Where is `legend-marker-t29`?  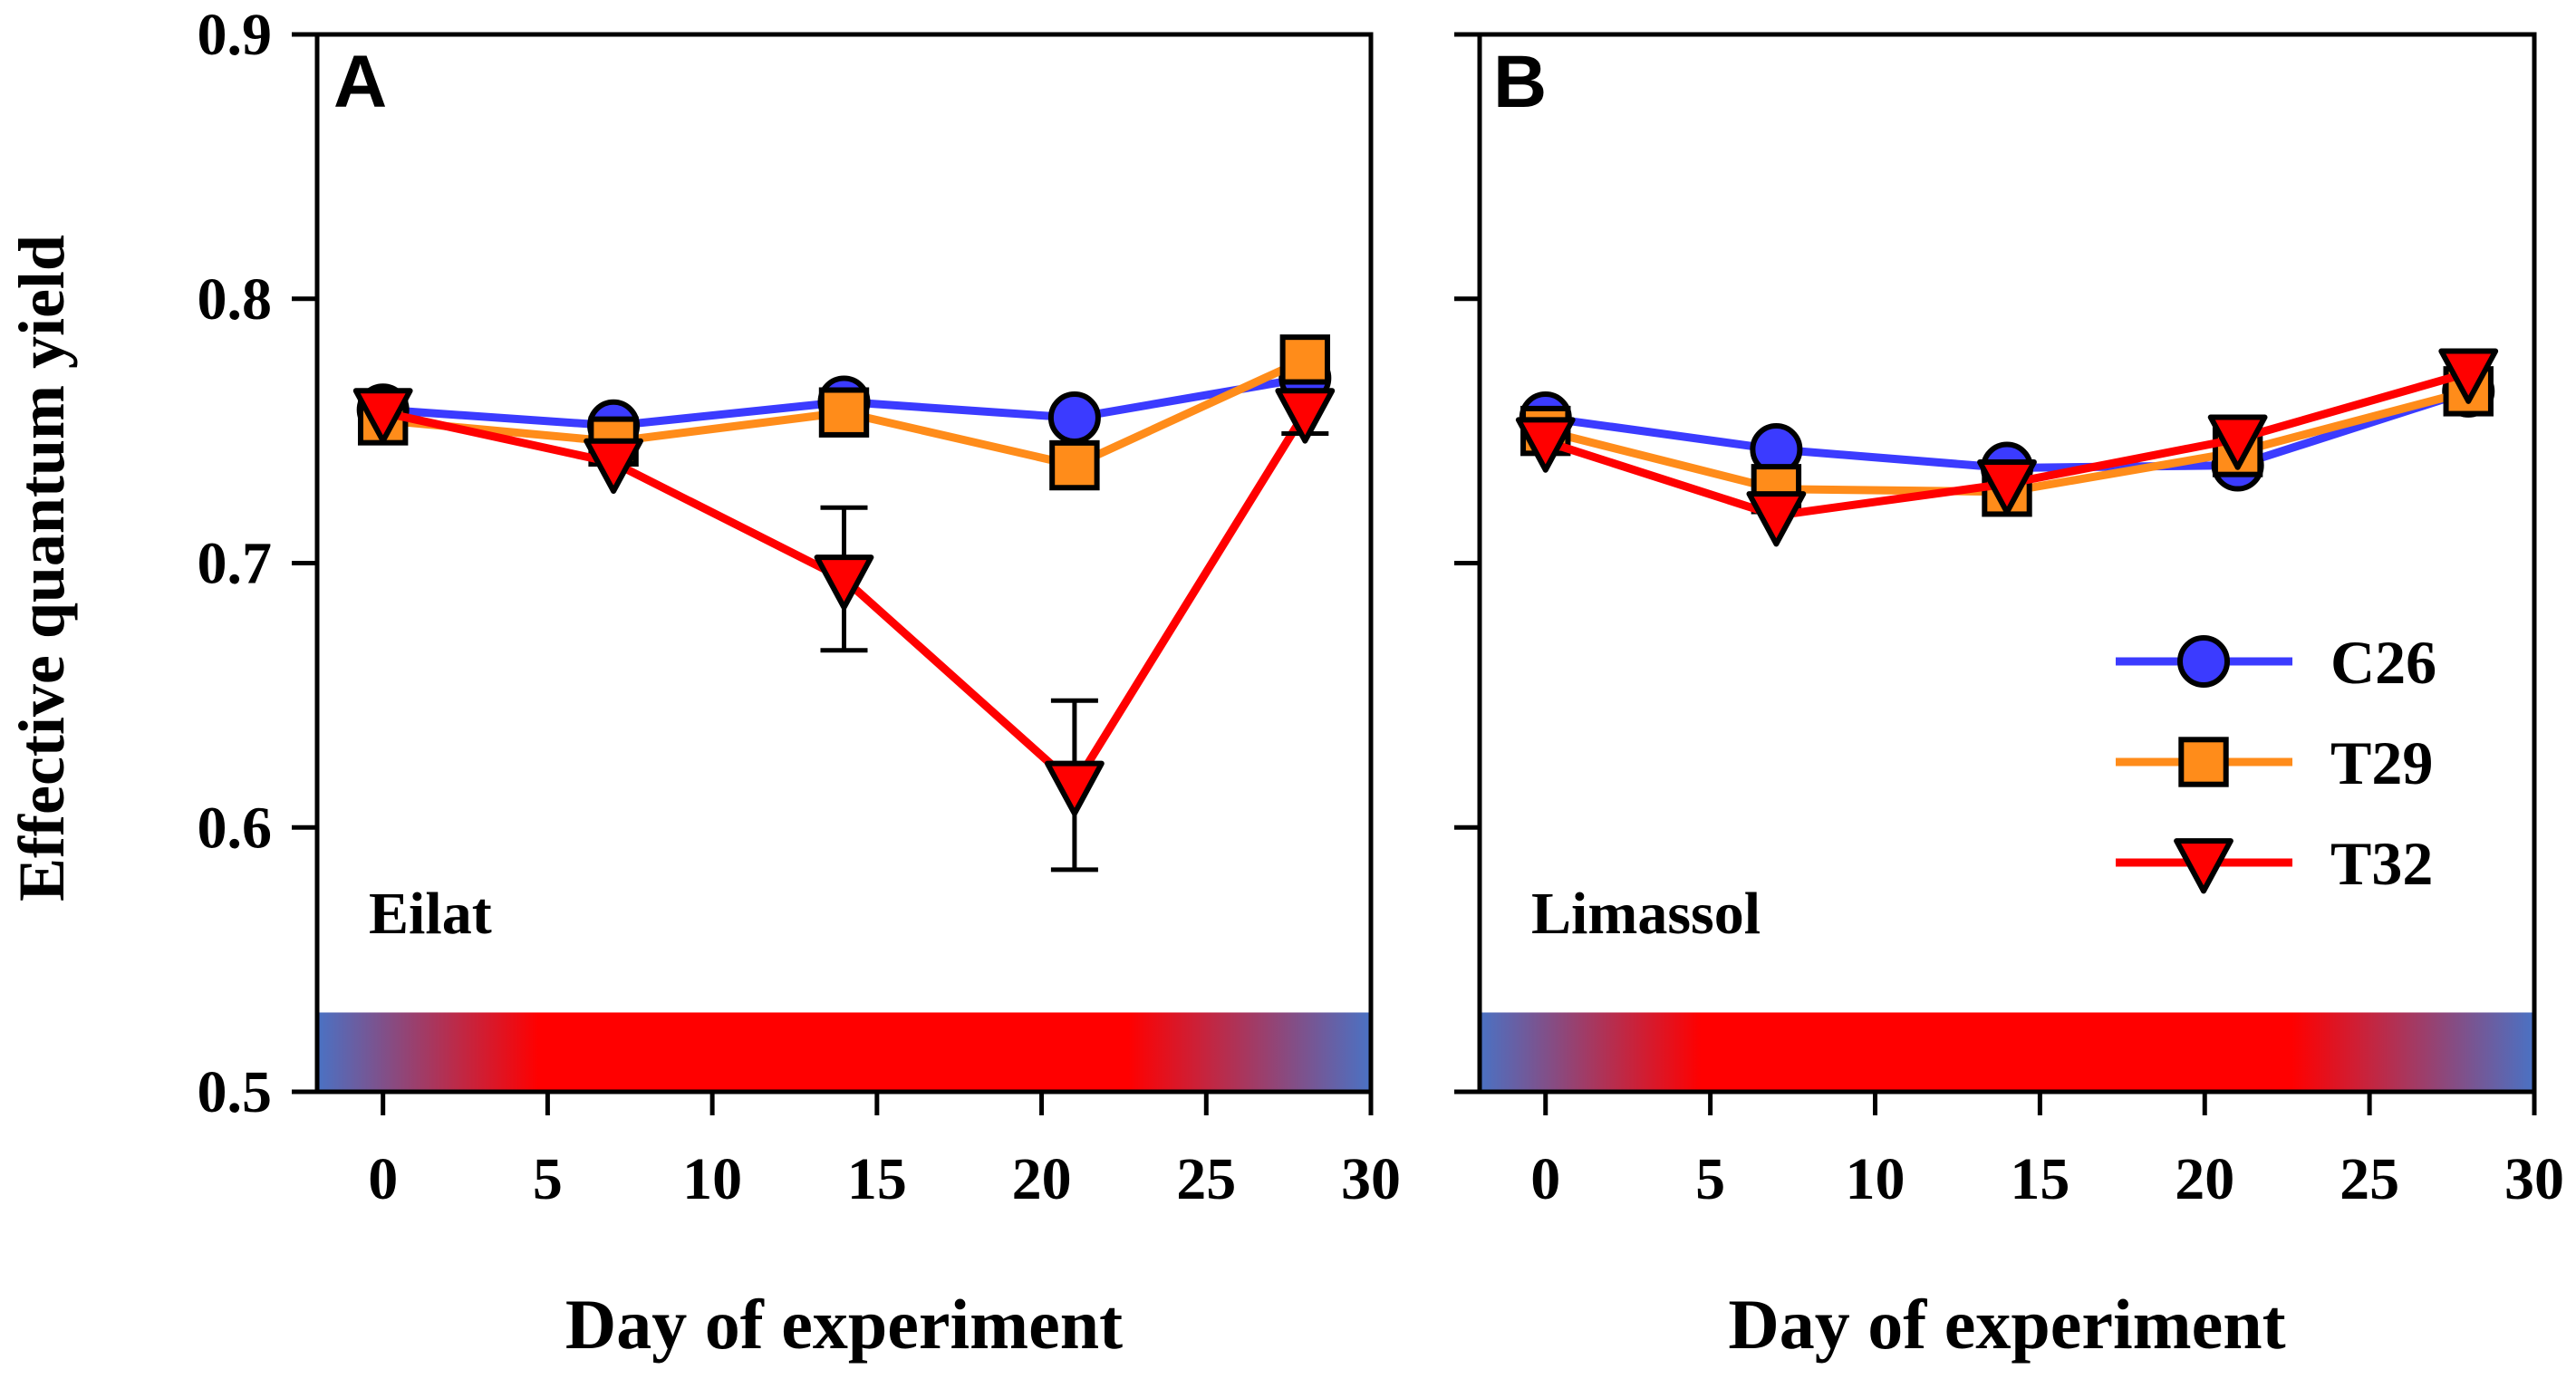 legend-marker-t29 is located at coordinates (2203, 762).